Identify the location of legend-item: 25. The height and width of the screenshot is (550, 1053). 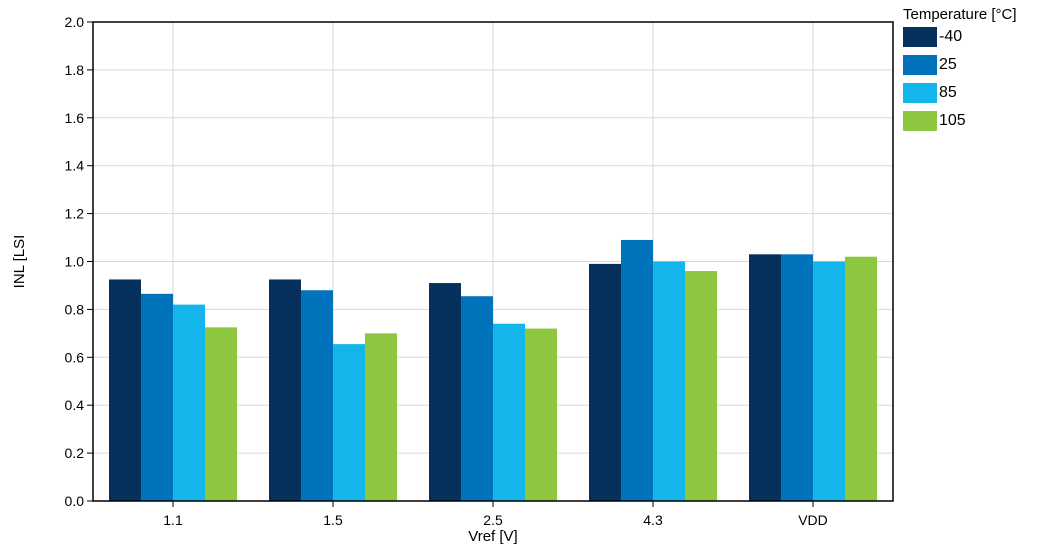
(960, 65).